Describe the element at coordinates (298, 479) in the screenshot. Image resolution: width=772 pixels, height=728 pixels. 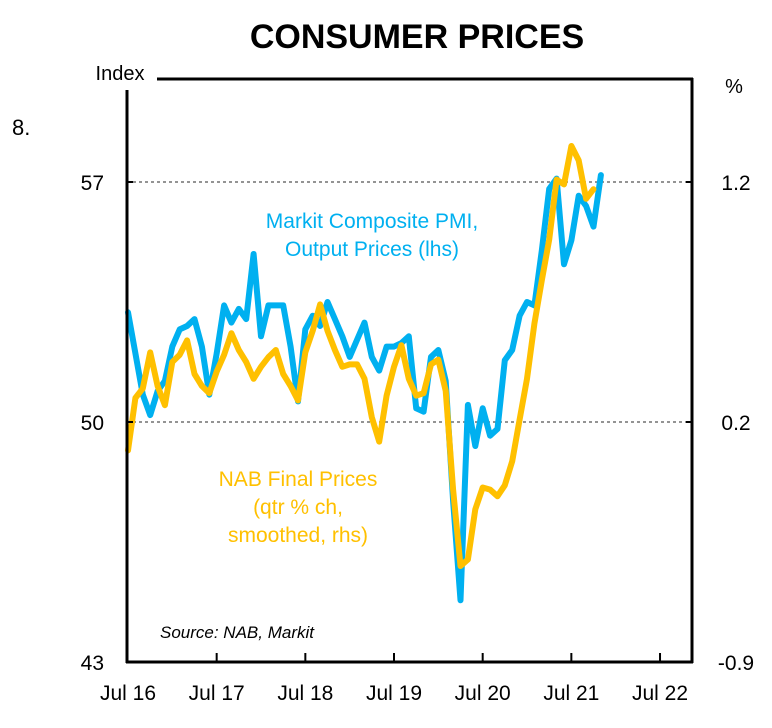
I see `series-label-line: NAB Final Prices` at that location.